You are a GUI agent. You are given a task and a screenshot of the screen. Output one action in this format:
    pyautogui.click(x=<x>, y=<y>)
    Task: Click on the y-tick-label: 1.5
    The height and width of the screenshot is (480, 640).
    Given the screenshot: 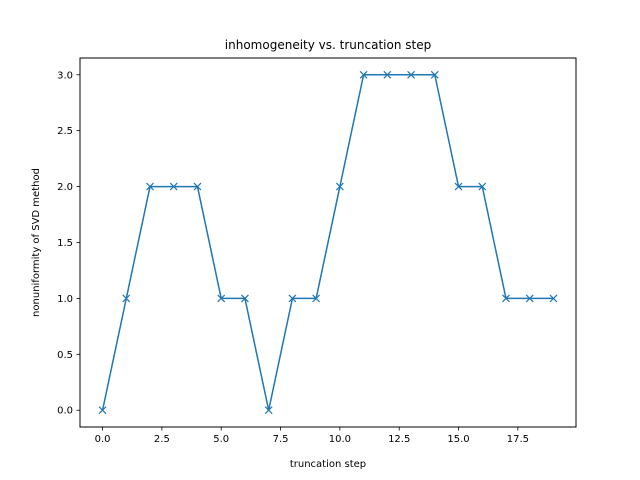 What is the action you would take?
    pyautogui.click(x=65, y=243)
    